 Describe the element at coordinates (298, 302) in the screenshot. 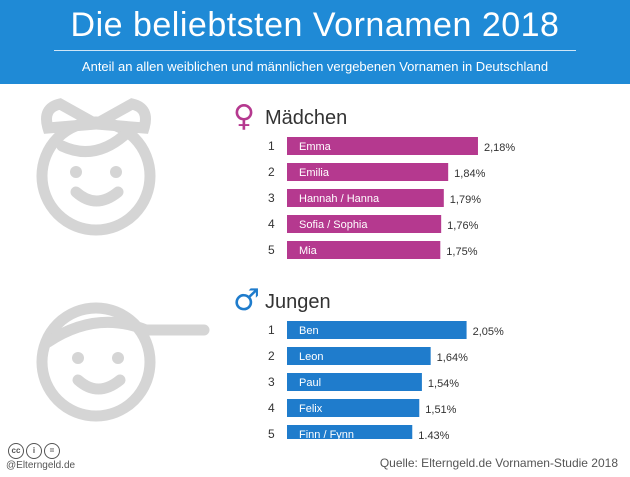

I see `boys-heading: Jungen` at that location.